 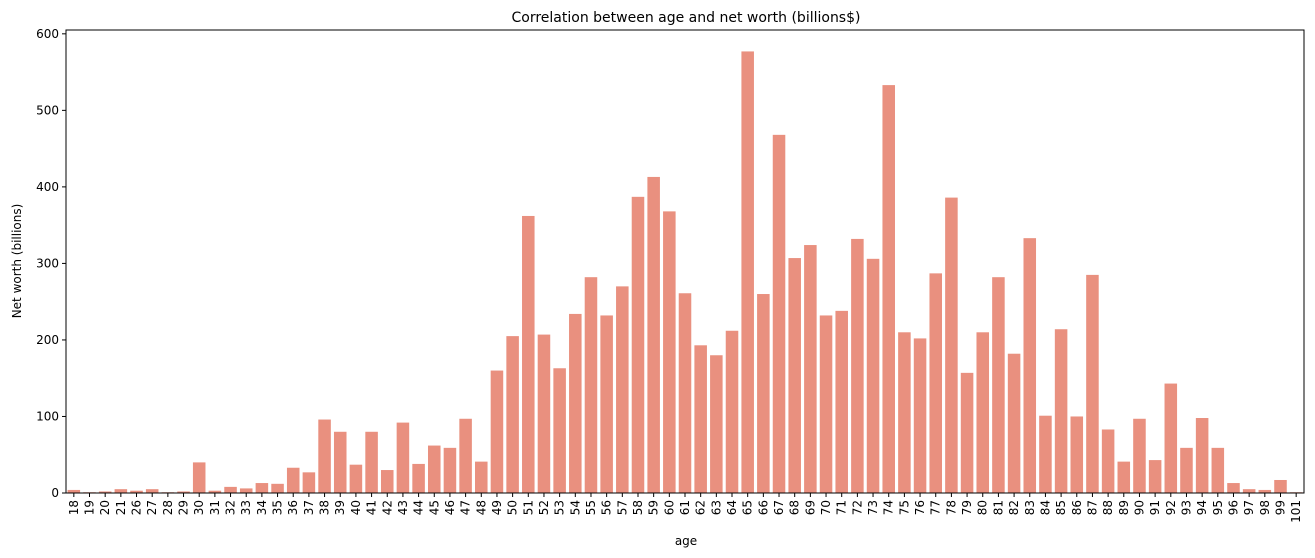 I want to click on x-tick-label: 55, so click(x=591, y=507).